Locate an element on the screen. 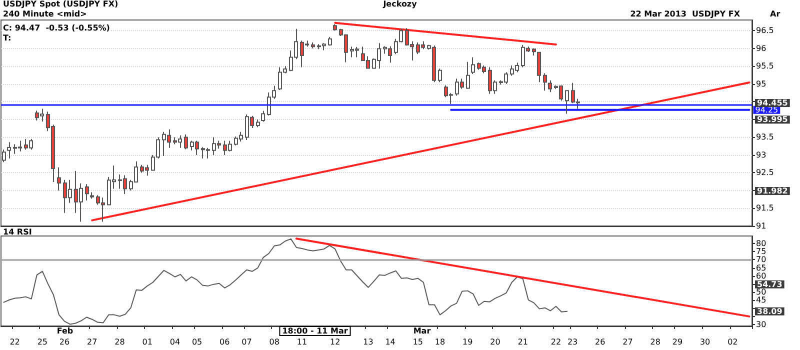 The height and width of the screenshot is (350, 800). x-tick-label: 13 is located at coordinates (368, 342).